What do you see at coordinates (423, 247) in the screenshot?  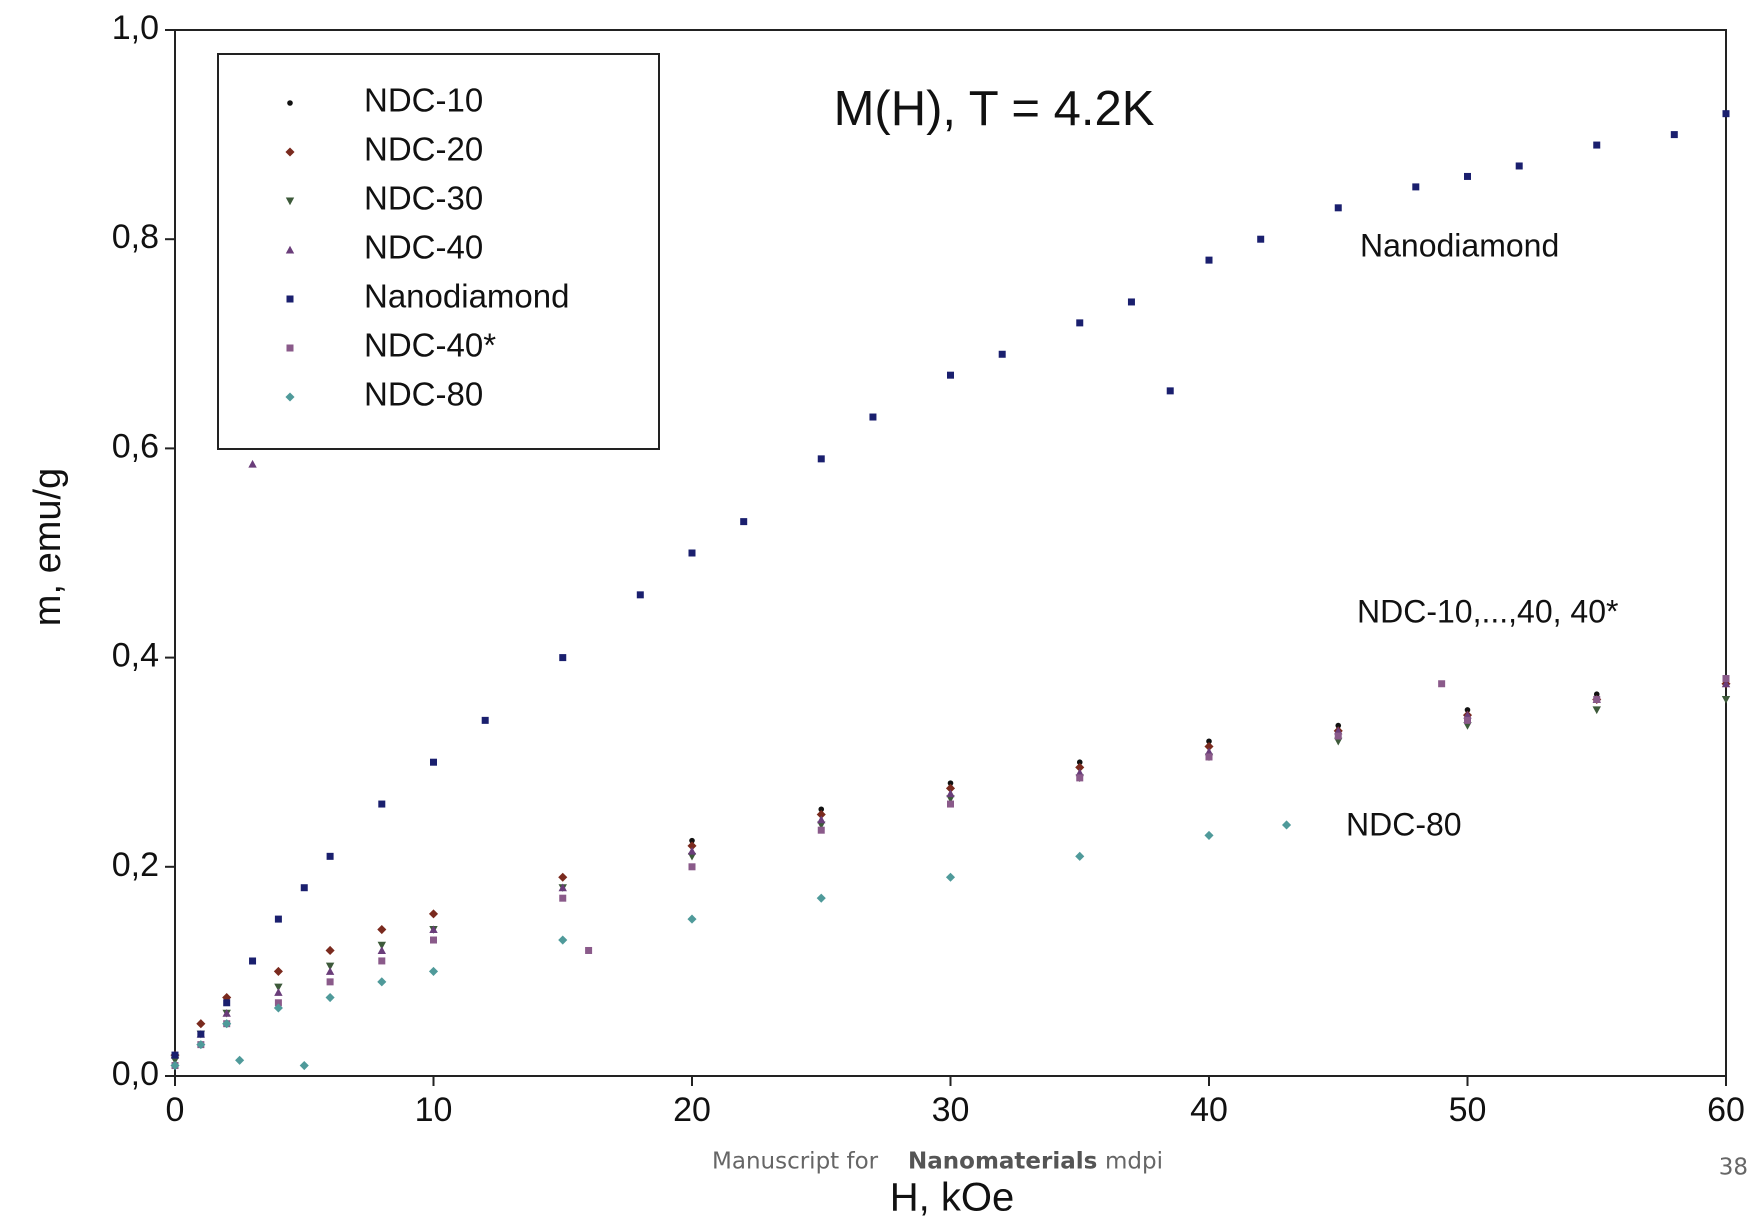 I see `legend-label: NDC-40` at bounding box center [423, 247].